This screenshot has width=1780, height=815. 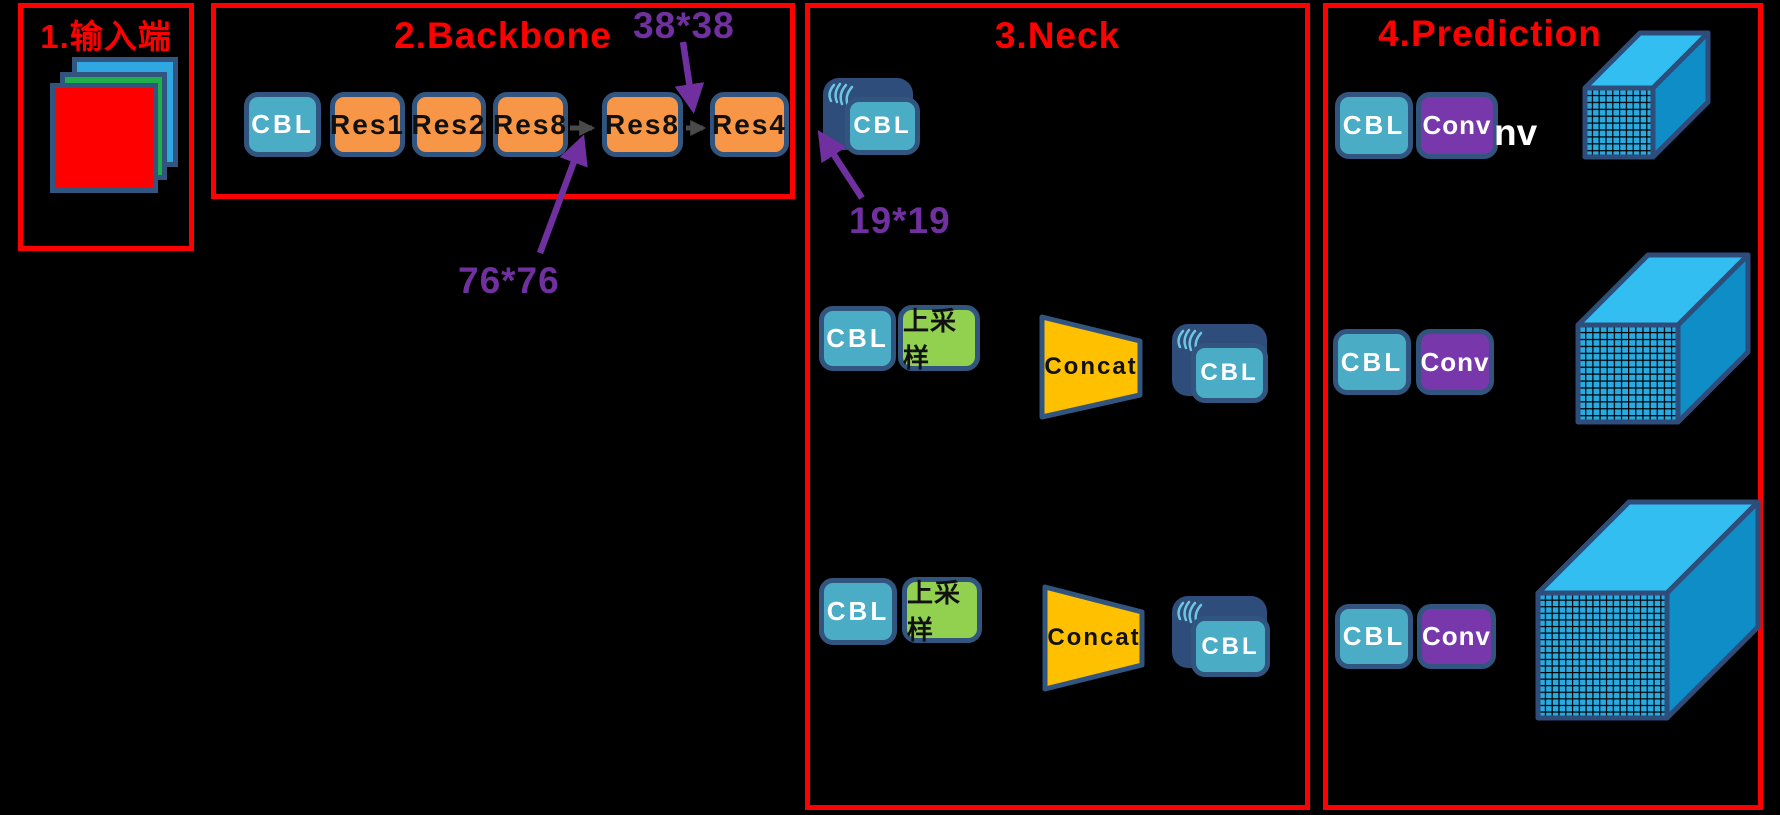 What do you see at coordinates (1094, 637) in the screenshot?
I see `neck-row2-concat-label: Concat` at bounding box center [1094, 637].